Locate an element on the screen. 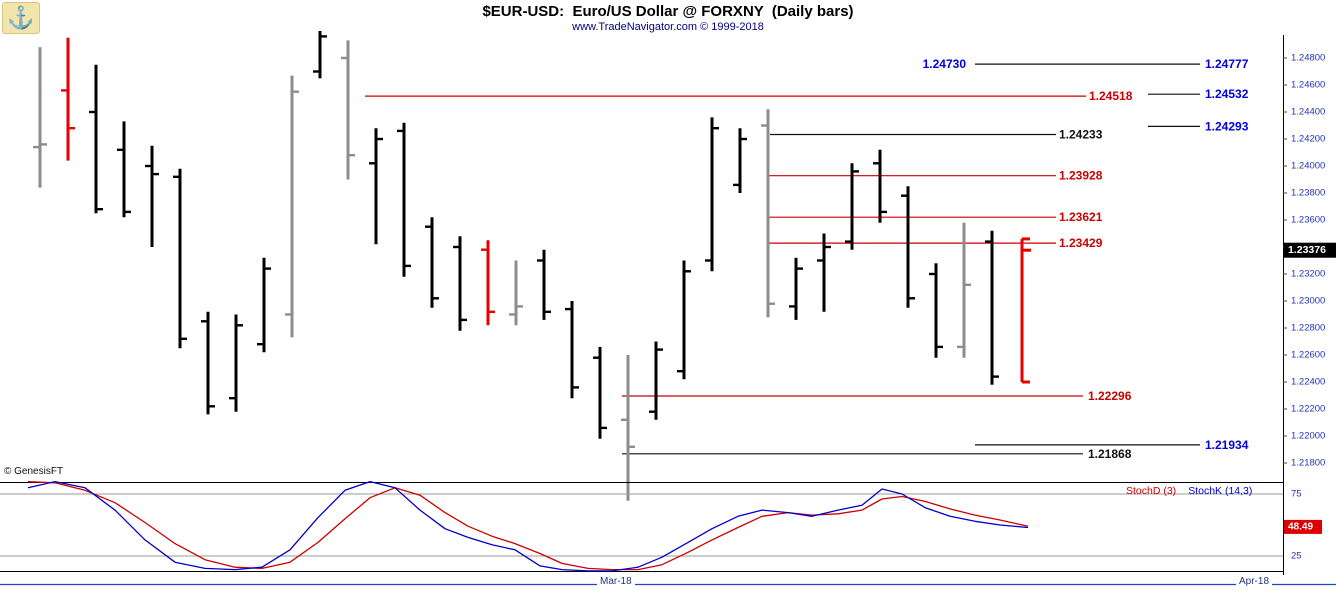  level-label: 1.24518 is located at coordinates (1111, 96).